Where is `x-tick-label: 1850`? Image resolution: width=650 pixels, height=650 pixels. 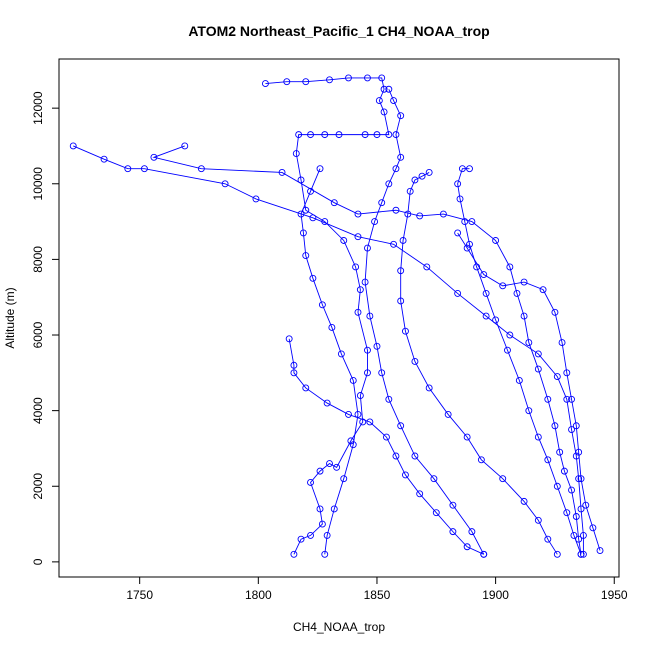
x-tick-label: 1850 is located at coordinates (377, 595).